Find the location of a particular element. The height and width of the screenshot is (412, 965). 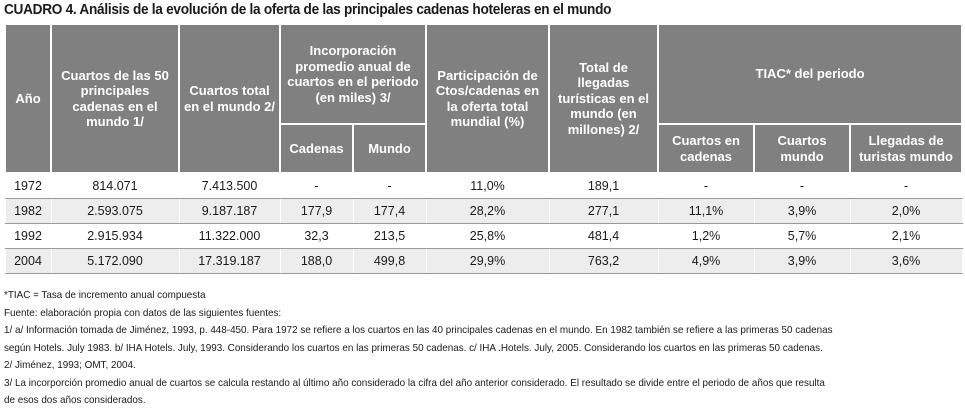

cell-tiac-llegadas: - is located at coordinates (906, 185).